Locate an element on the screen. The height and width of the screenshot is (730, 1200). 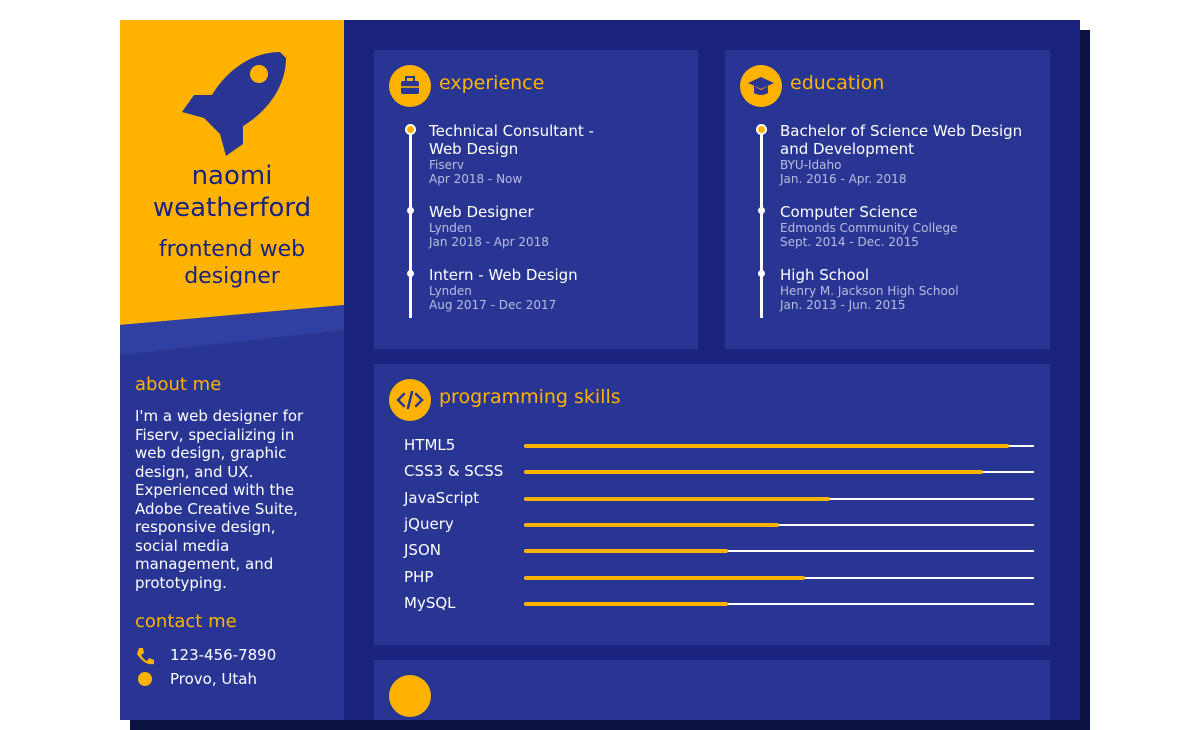
skill-name: JSON is located at coordinates (422, 550).